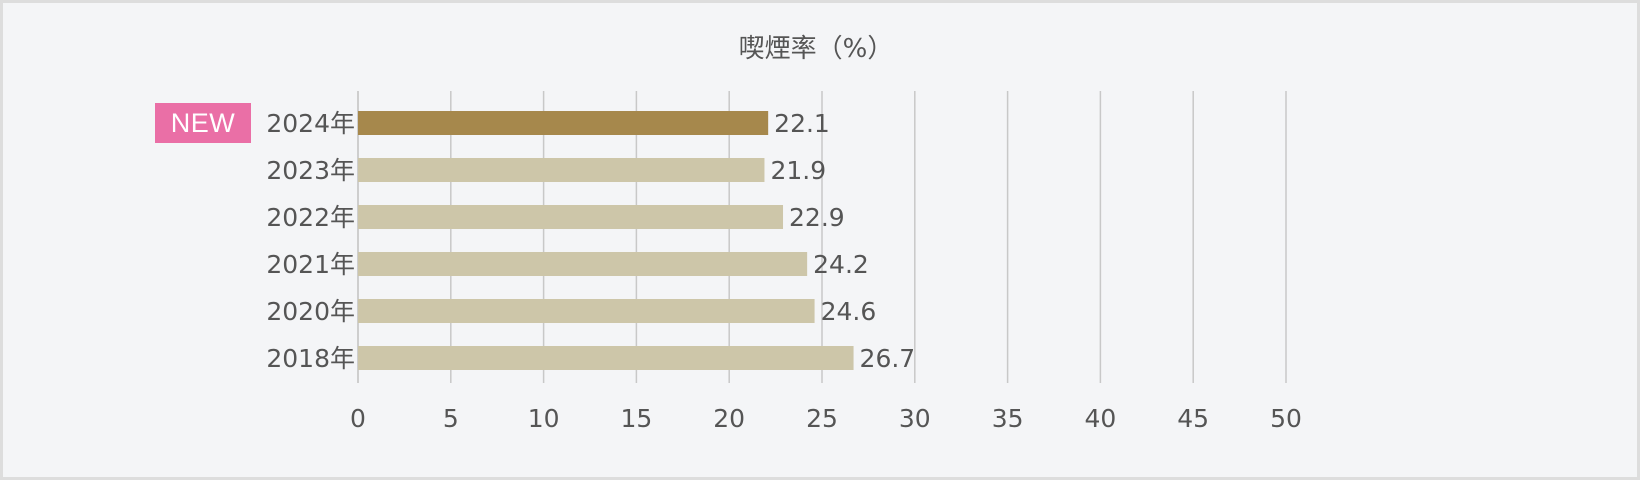  I want to click on bar-2022年, so click(571, 217).